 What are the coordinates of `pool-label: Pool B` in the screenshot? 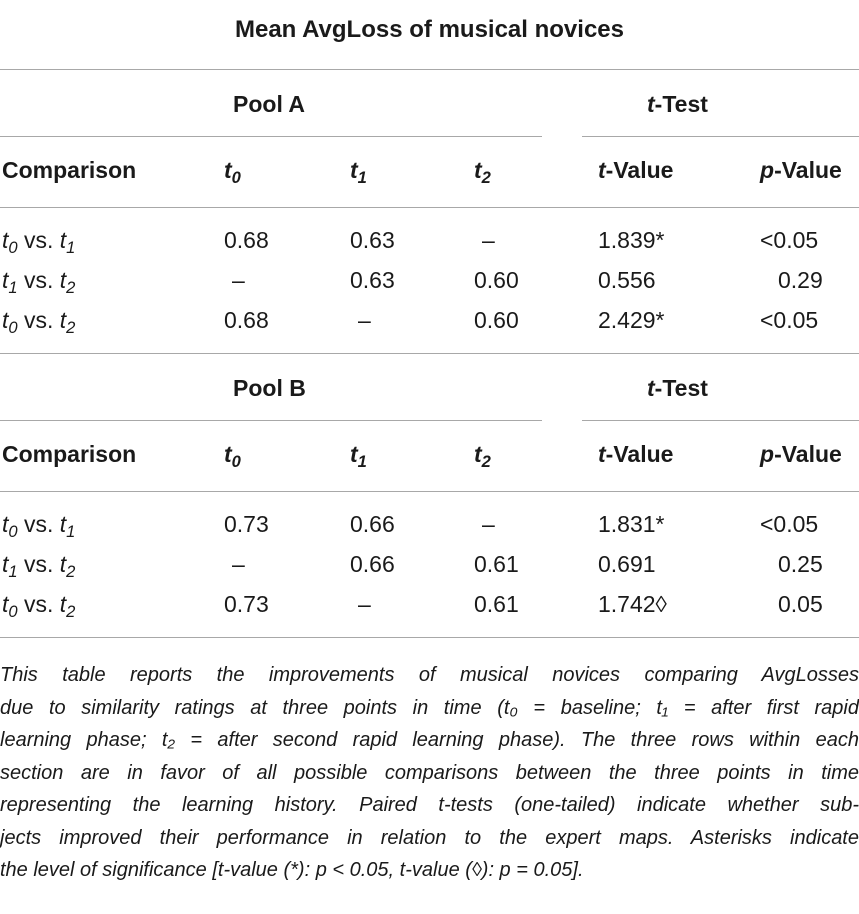 It's located at (269, 388).